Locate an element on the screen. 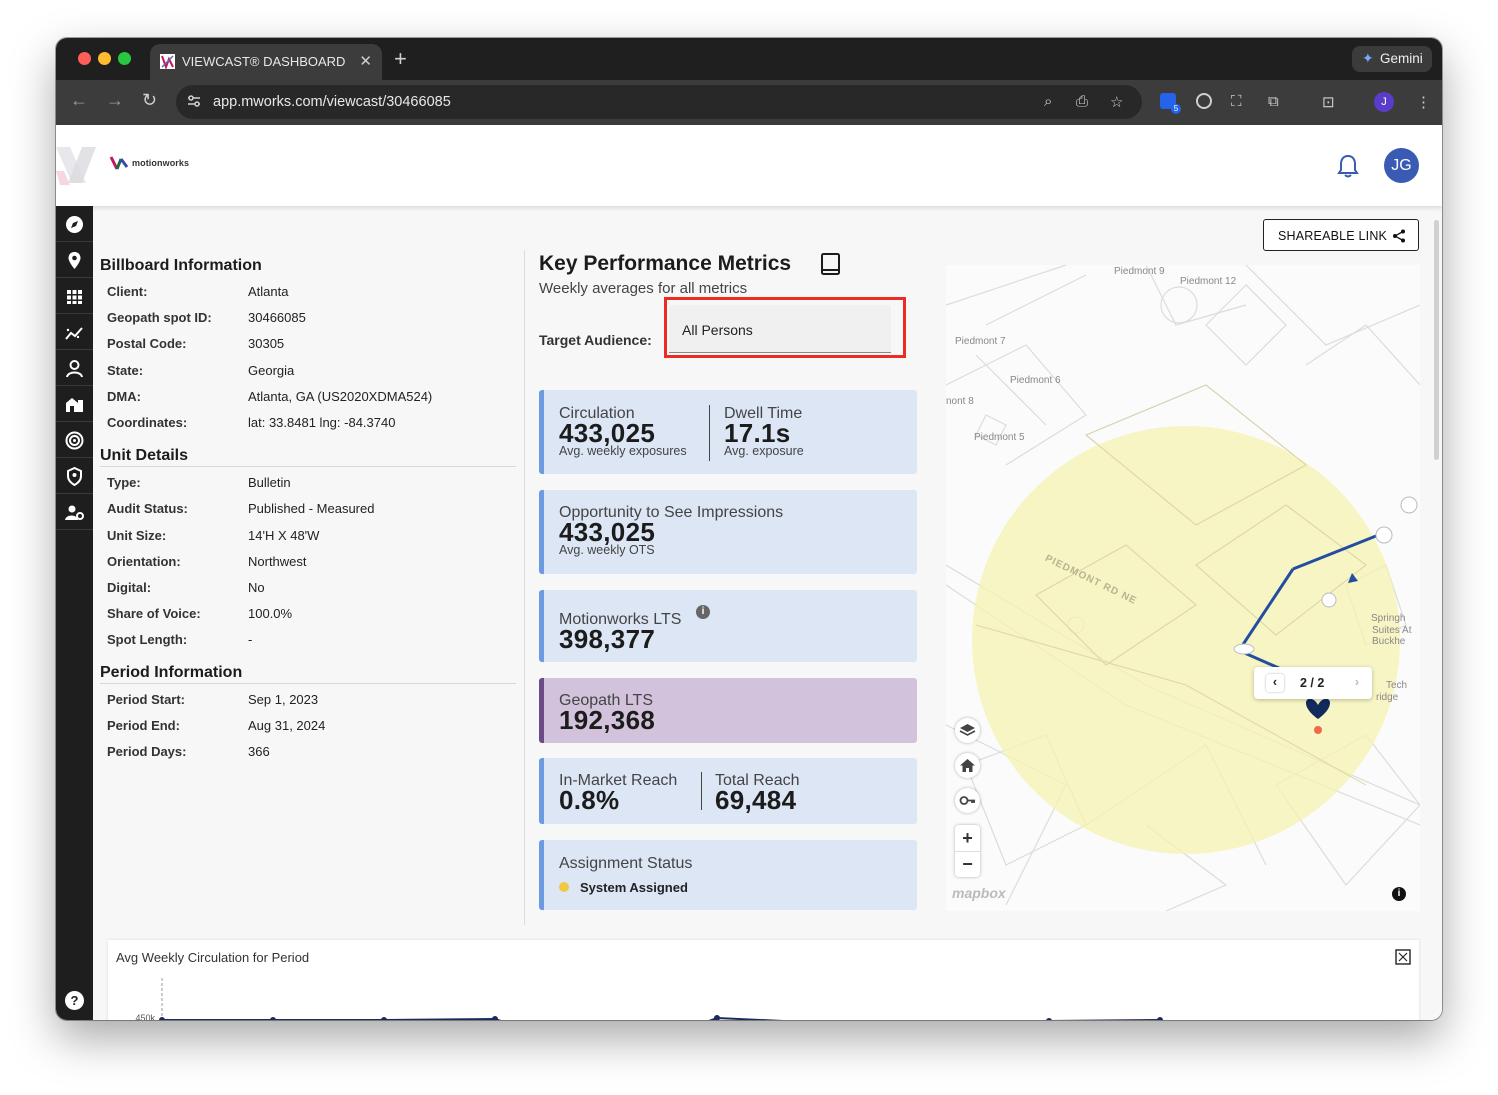 This screenshot has width=1498, height=1095. sidenav-item-locations is located at coordinates (74, 260).